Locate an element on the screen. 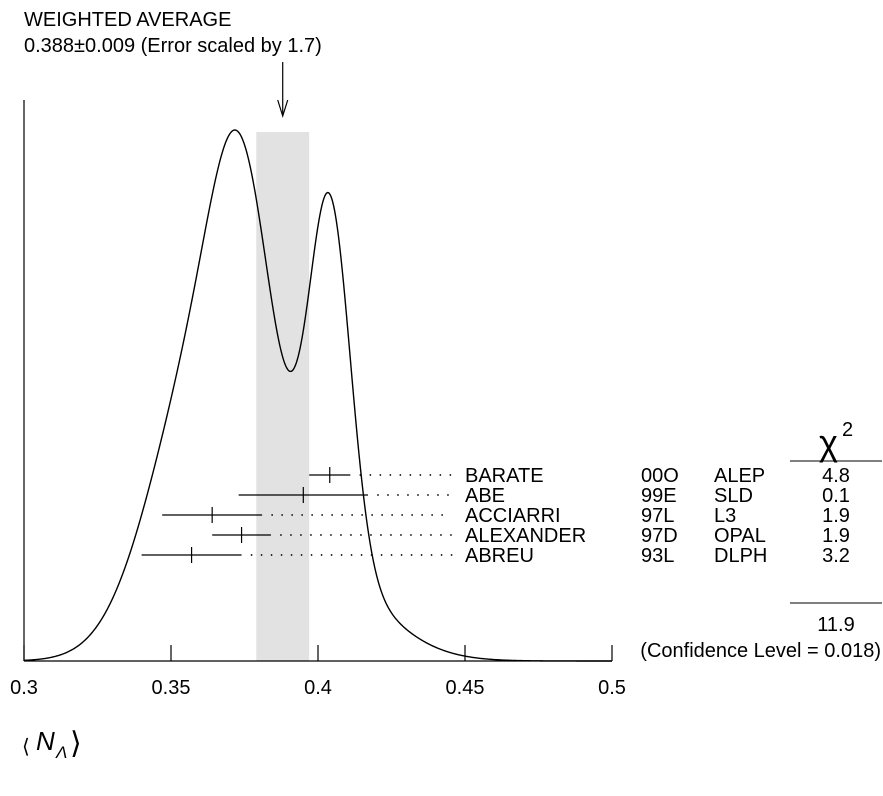 The width and height of the screenshot is (883, 796). x-tick-label: 0.35 is located at coordinates (171, 688).